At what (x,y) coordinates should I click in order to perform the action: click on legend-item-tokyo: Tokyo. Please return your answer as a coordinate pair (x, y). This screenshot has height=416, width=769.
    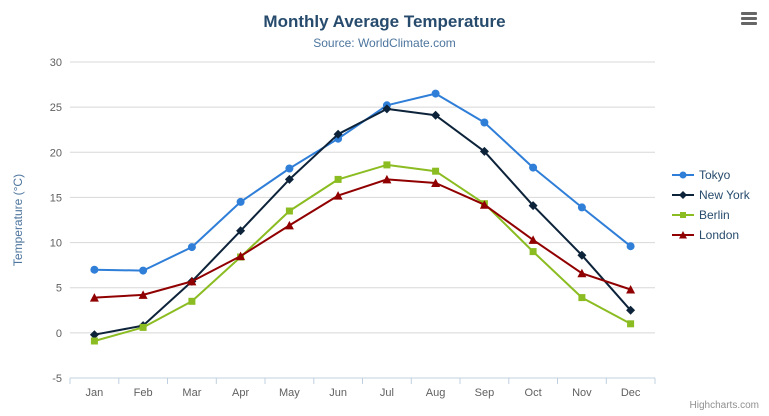
    Looking at the image, I should click on (711, 175).